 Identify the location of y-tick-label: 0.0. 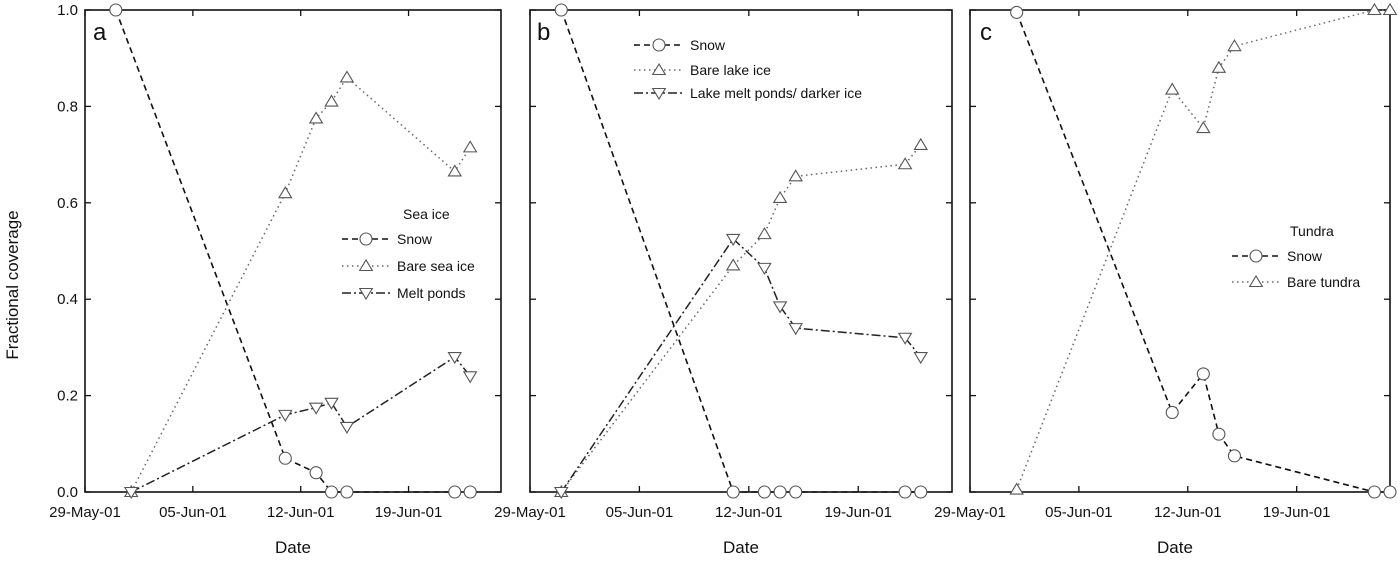
(67, 492).